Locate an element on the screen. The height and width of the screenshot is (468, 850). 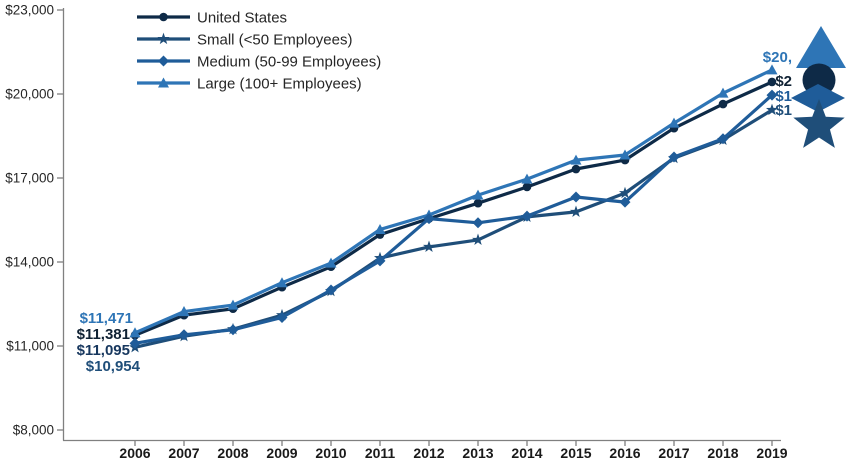
giant-star-icon is located at coordinates (819, 123).